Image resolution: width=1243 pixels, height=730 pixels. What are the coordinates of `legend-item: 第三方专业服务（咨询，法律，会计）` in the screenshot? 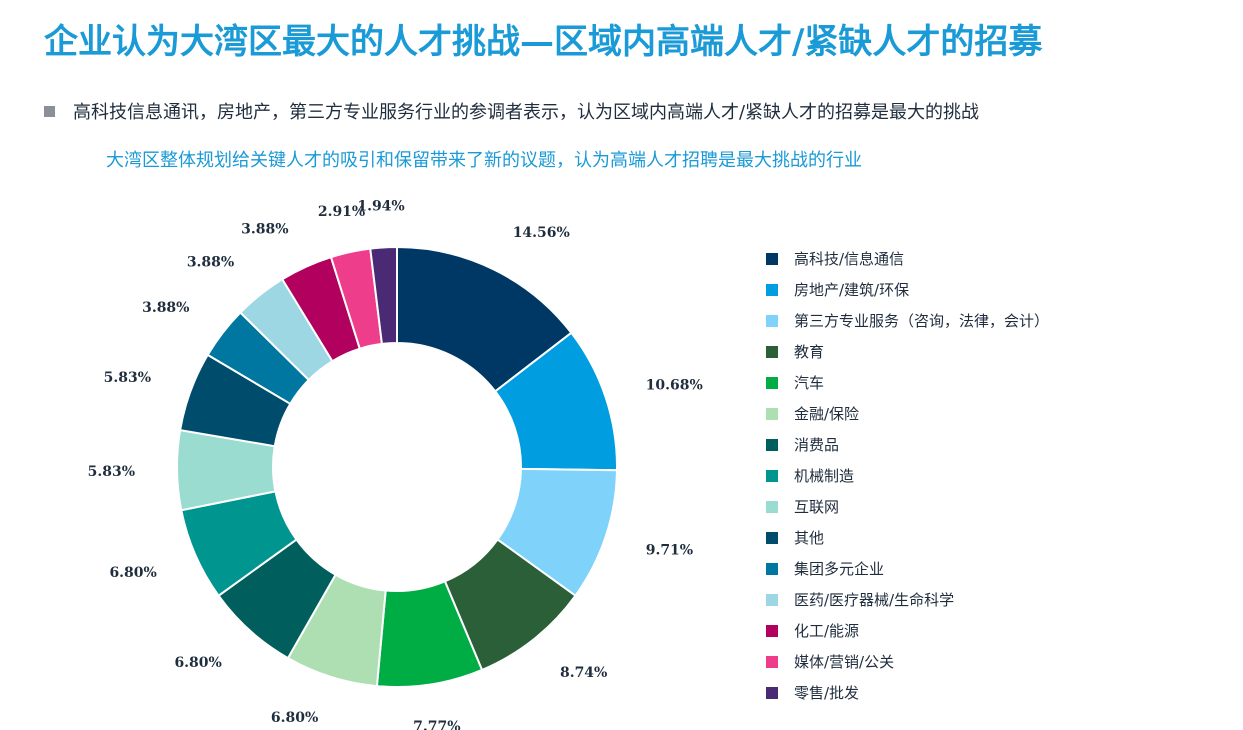 It's located at (907, 320).